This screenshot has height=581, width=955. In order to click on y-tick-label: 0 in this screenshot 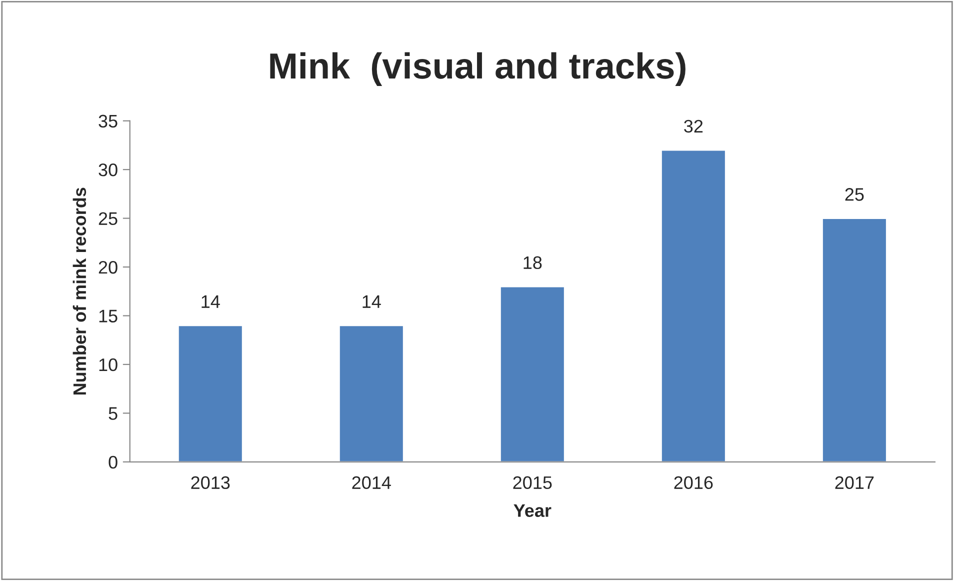, I will do `click(113, 462)`.